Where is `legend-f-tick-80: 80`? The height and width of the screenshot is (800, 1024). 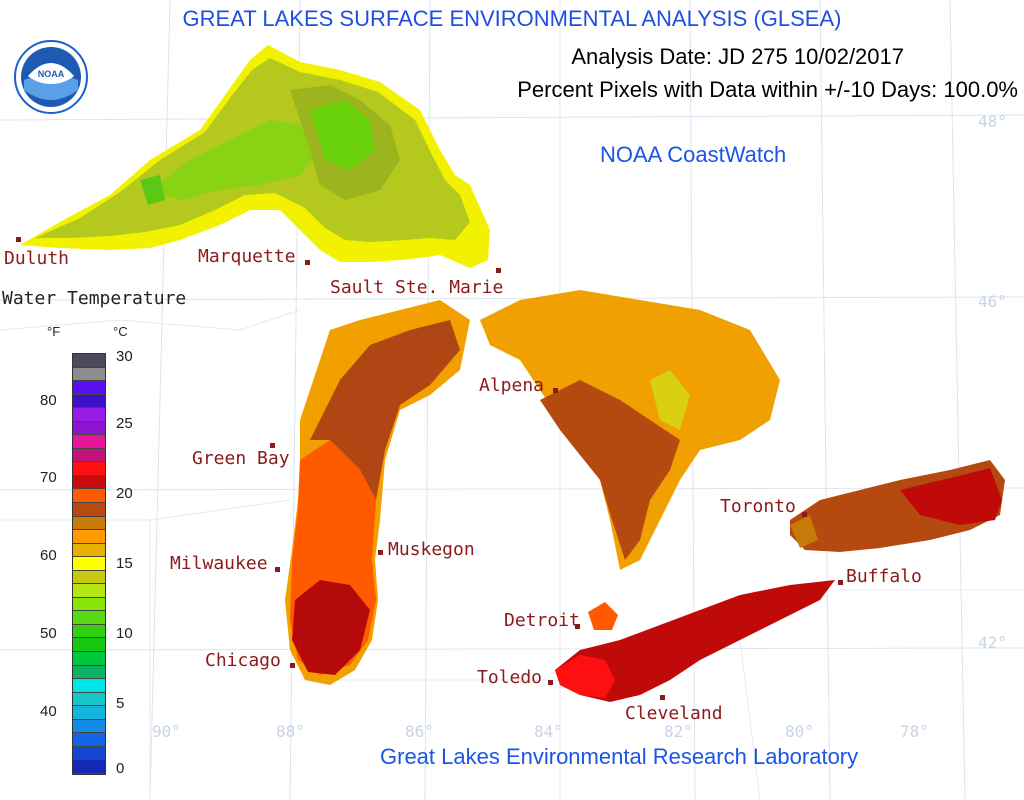
legend-f-tick-80: 80 is located at coordinates (48, 400).